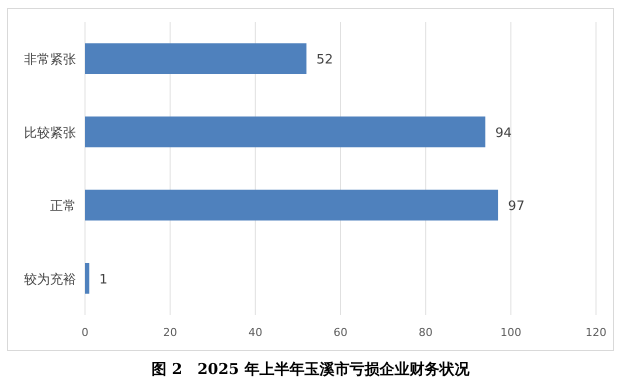  Describe the element at coordinates (50, 280) in the screenshot. I see `y-tick-label: 较为充裕` at that location.